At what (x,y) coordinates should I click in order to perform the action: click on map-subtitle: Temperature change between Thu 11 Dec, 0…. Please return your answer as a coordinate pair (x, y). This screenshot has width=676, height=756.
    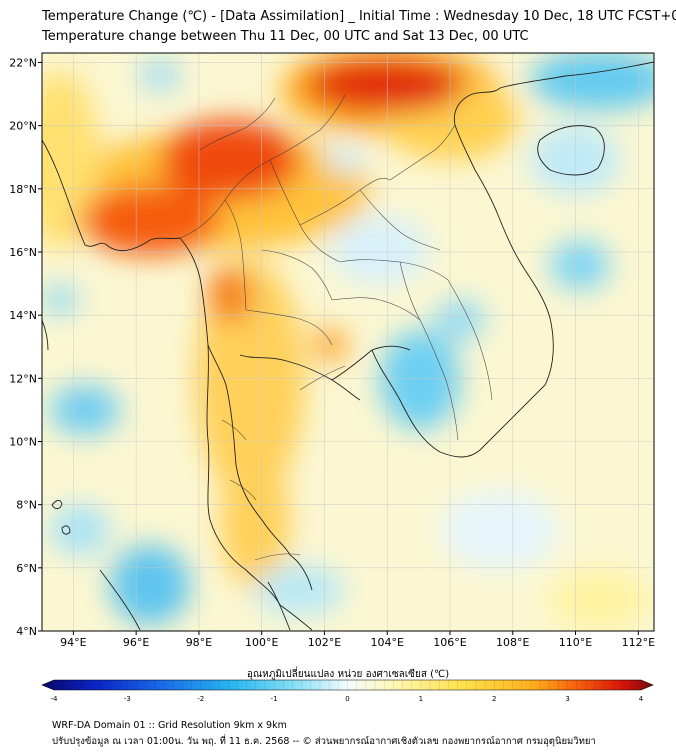
    Looking at the image, I should click on (285, 36).